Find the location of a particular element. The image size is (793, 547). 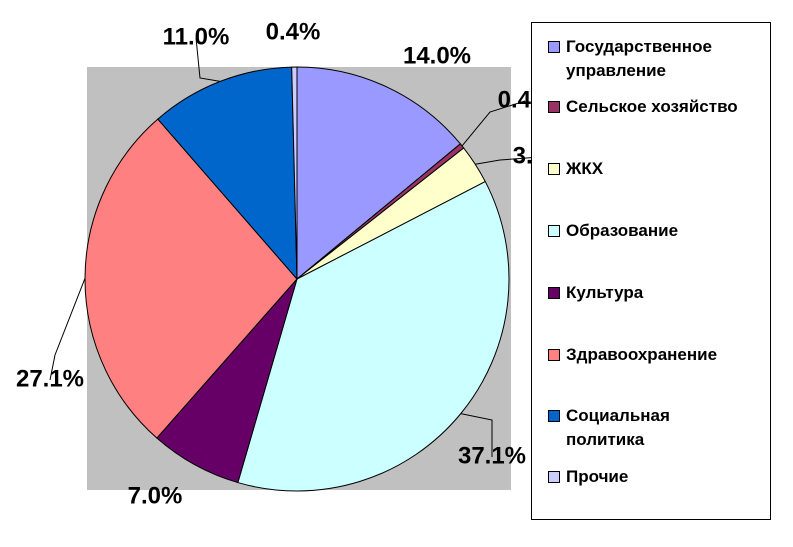

legend-entry: Здравоохранение is located at coordinates (655, 355).